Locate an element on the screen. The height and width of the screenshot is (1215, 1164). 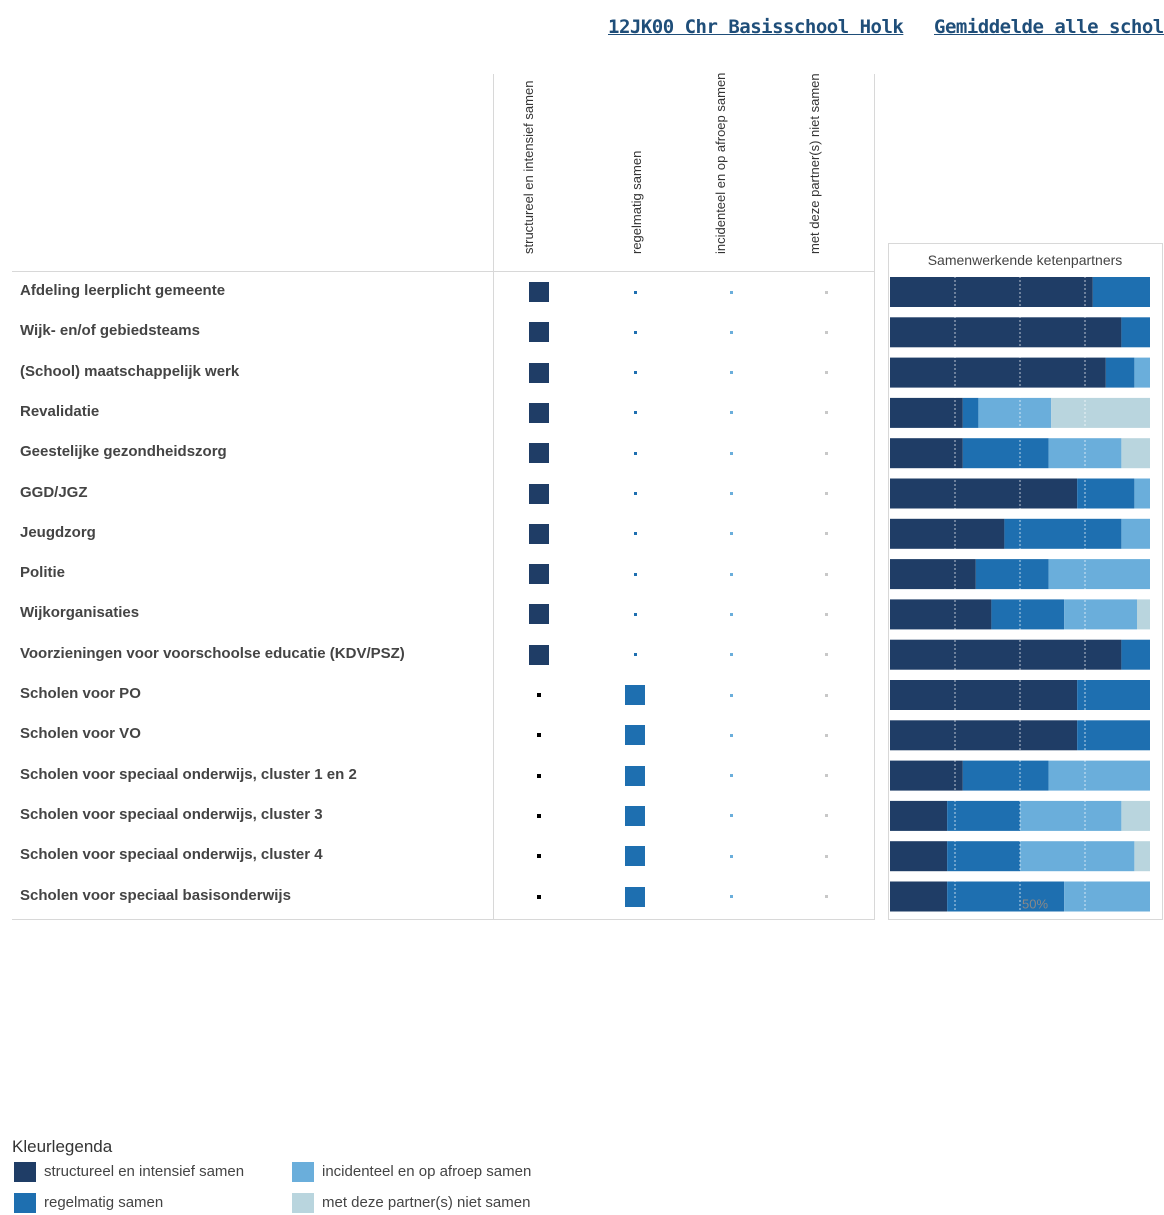
row-label: Scholen voor PO is located at coordinates (80, 693).